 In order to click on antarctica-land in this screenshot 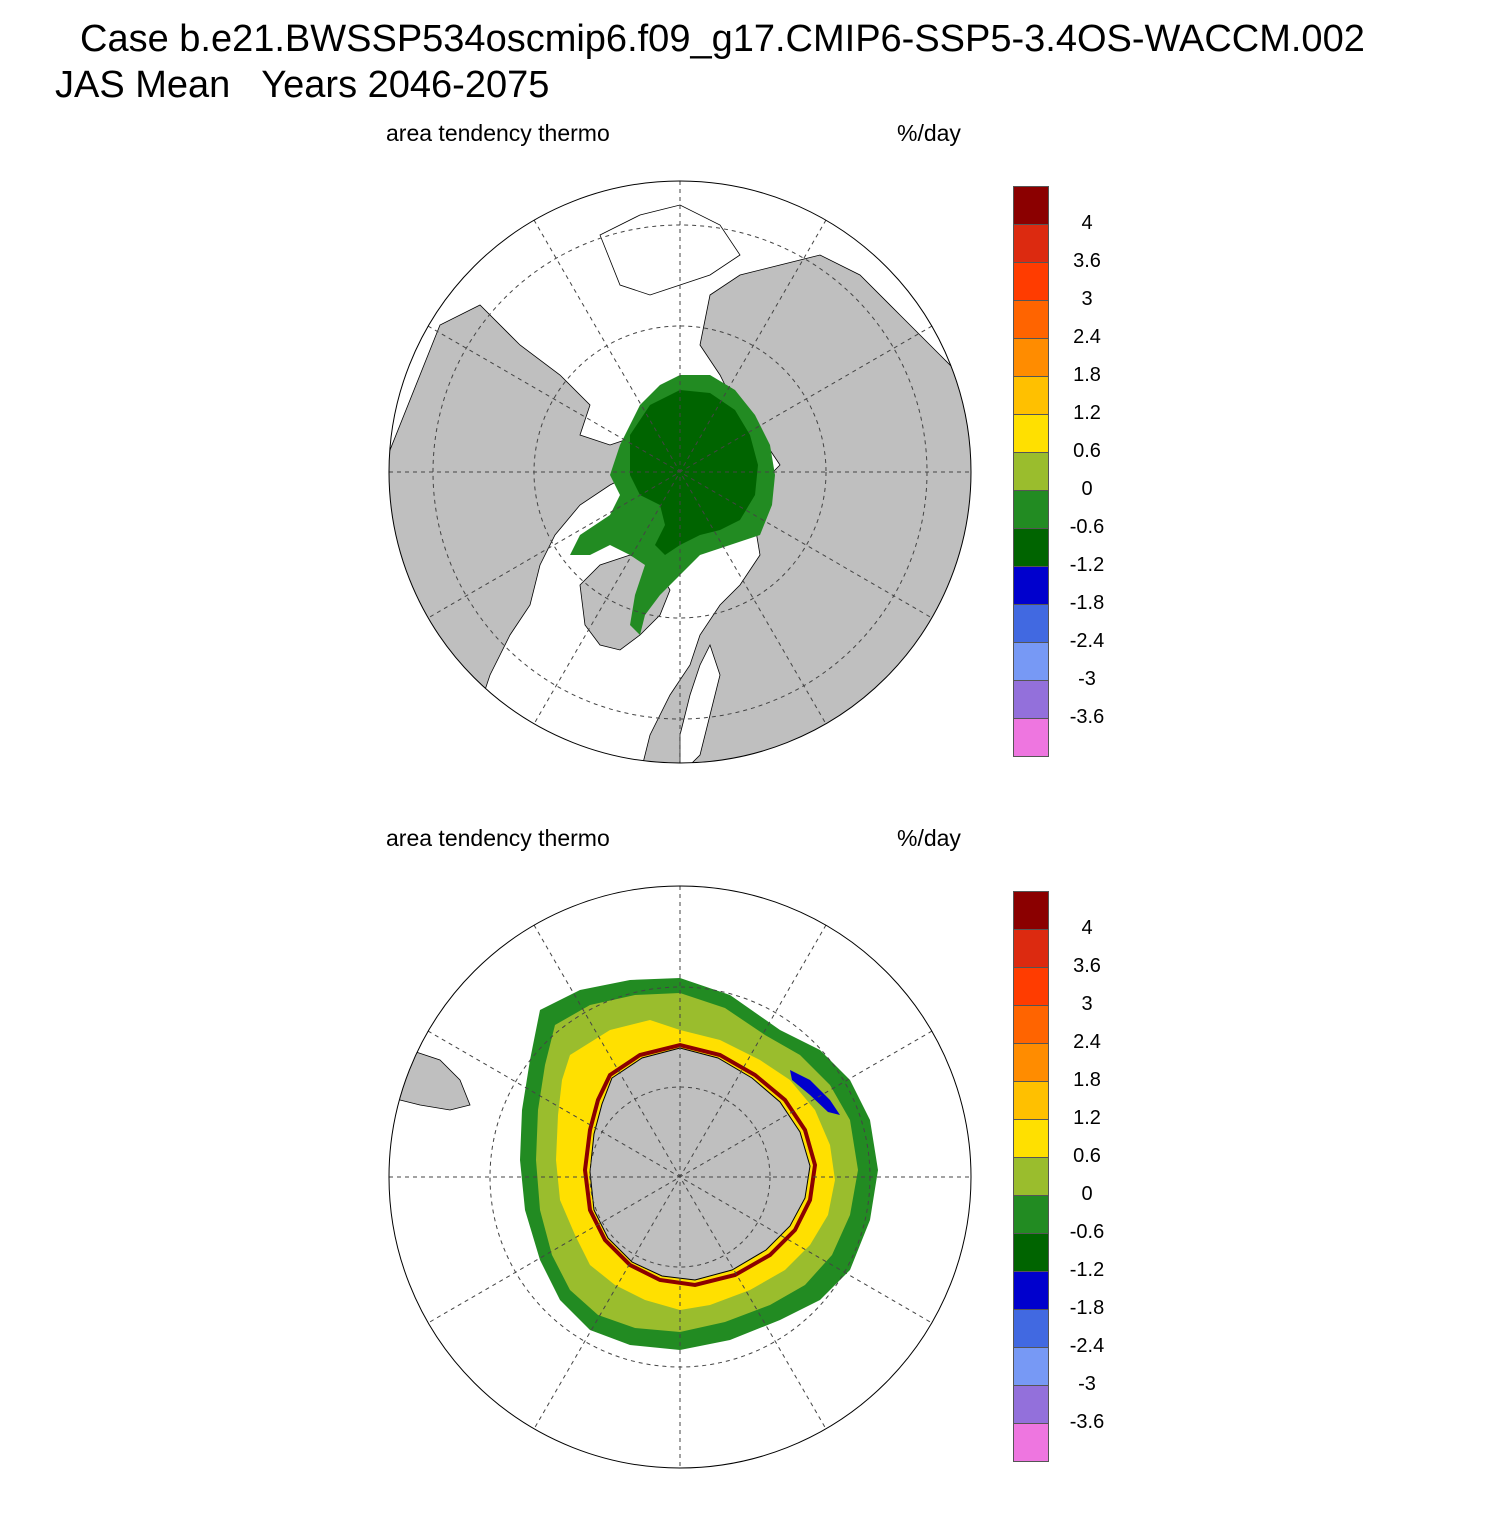, I will do `click(700, 1164)`.